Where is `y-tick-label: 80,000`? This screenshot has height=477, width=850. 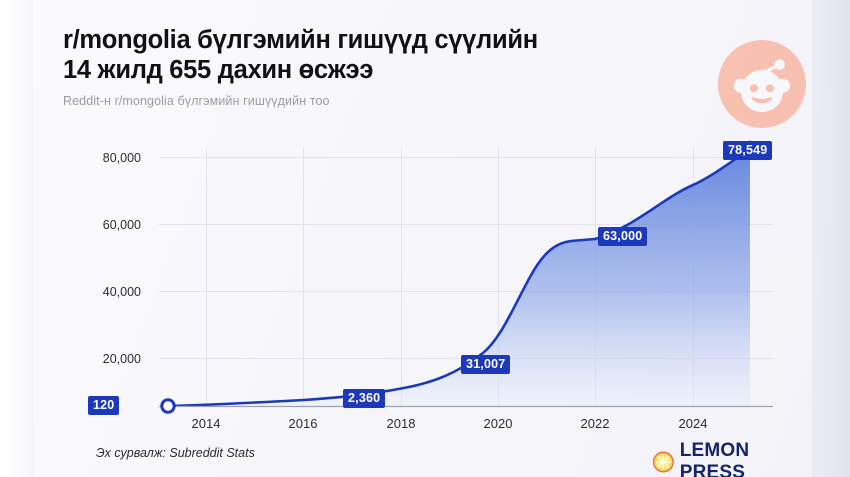
y-tick-label: 80,000 is located at coordinates (121, 158).